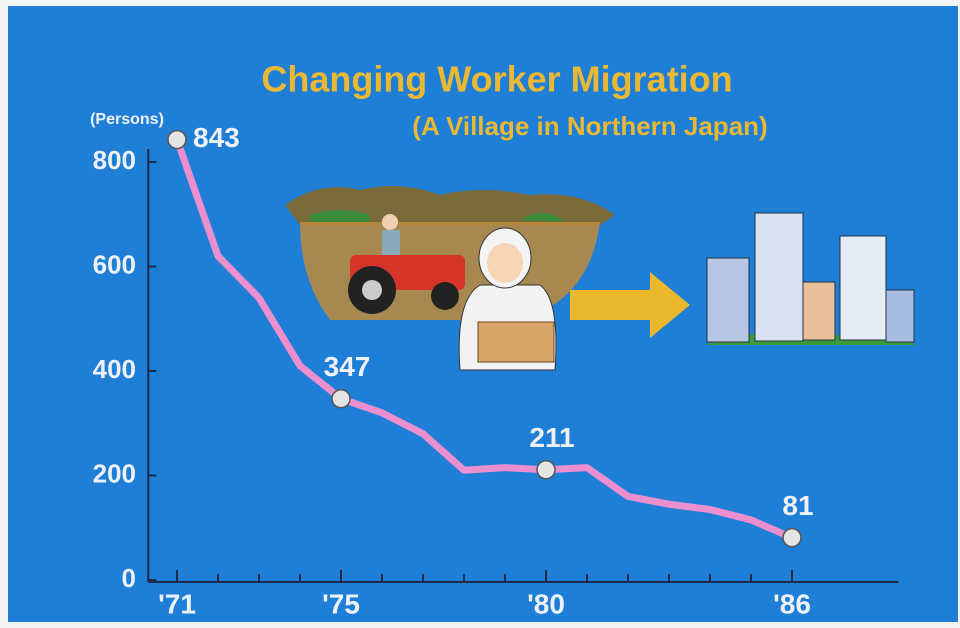  What do you see at coordinates (390, 222) in the screenshot?
I see `driver-head` at bounding box center [390, 222].